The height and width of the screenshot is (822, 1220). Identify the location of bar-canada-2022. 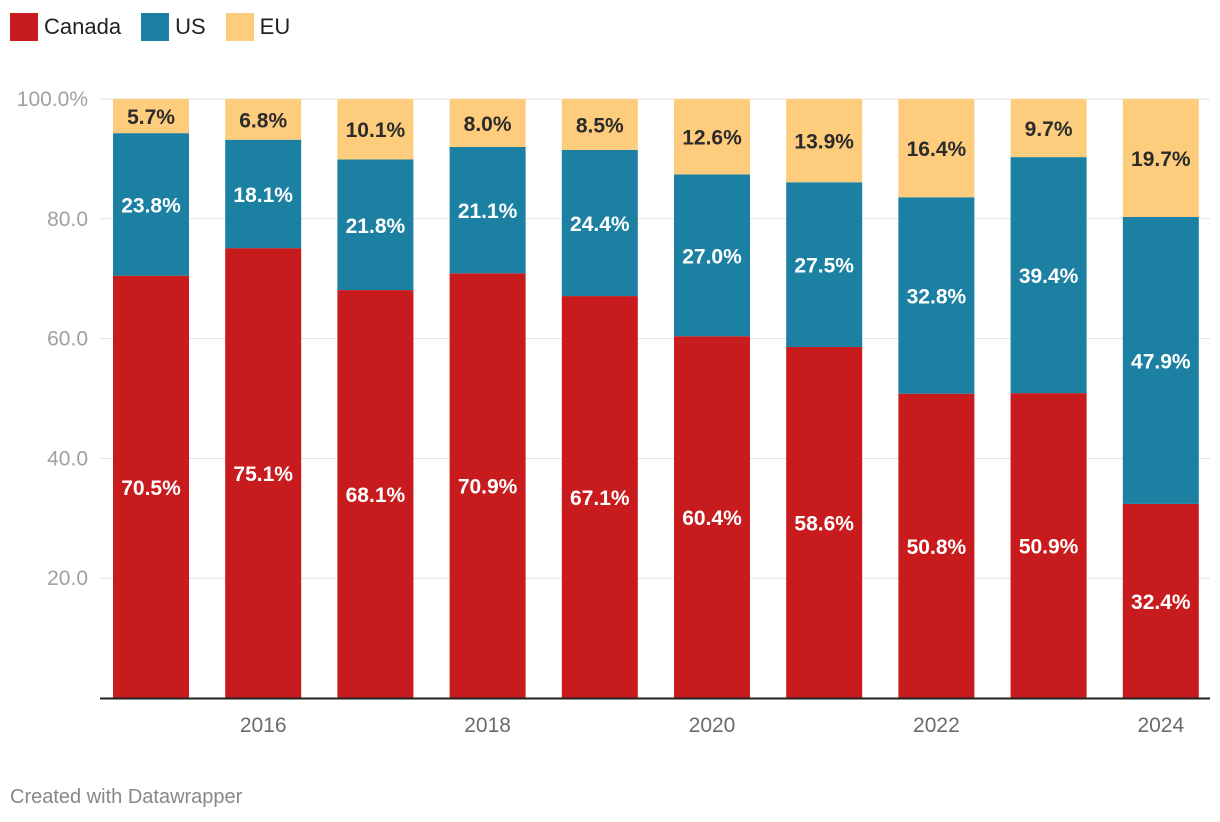
(936, 545).